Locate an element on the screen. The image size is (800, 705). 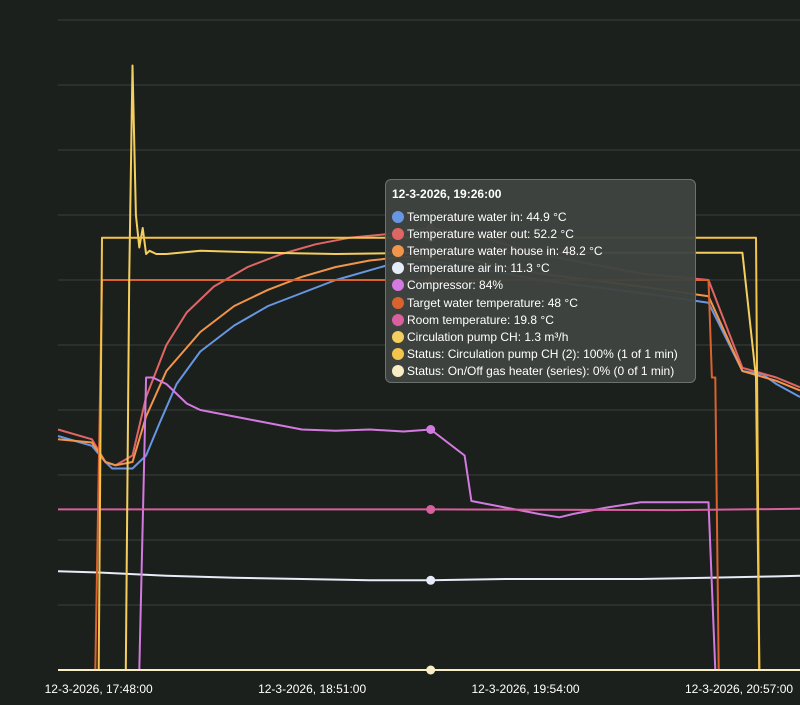
tooltip-row-text: Room temperature: 19.8 °C is located at coordinates (480, 319).